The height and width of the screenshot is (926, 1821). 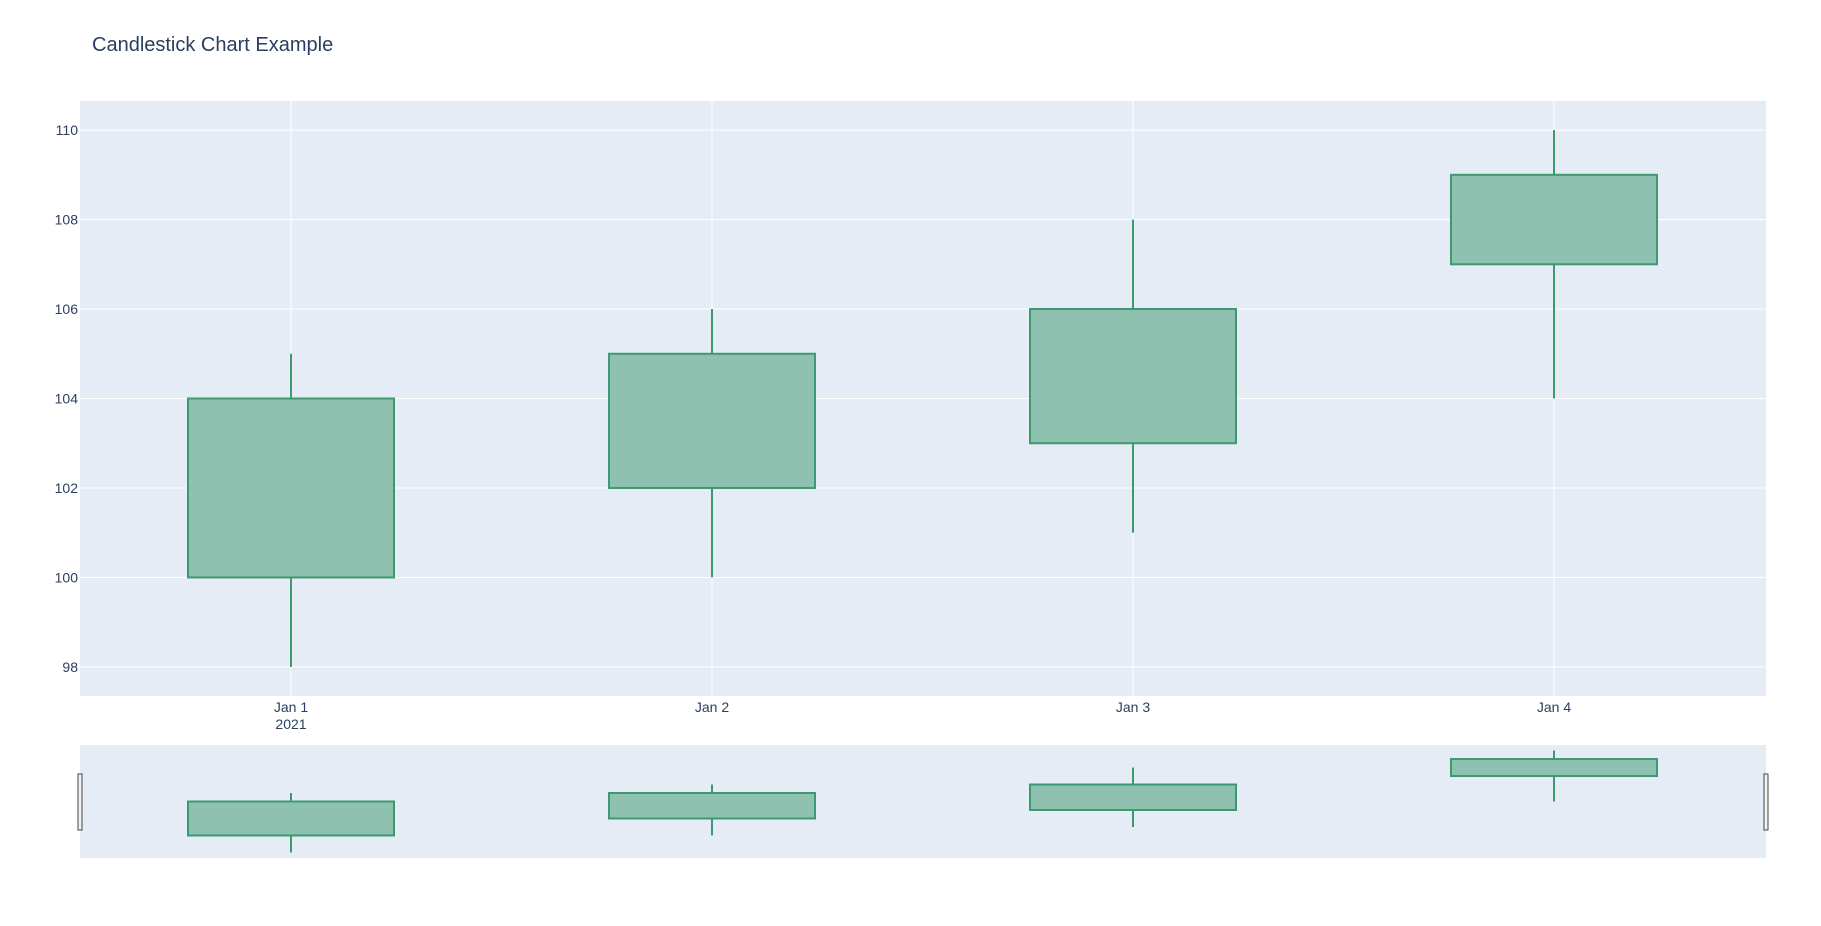 What do you see at coordinates (67, 130) in the screenshot?
I see `y-tick-label: 110` at bounding box center [67, 130].